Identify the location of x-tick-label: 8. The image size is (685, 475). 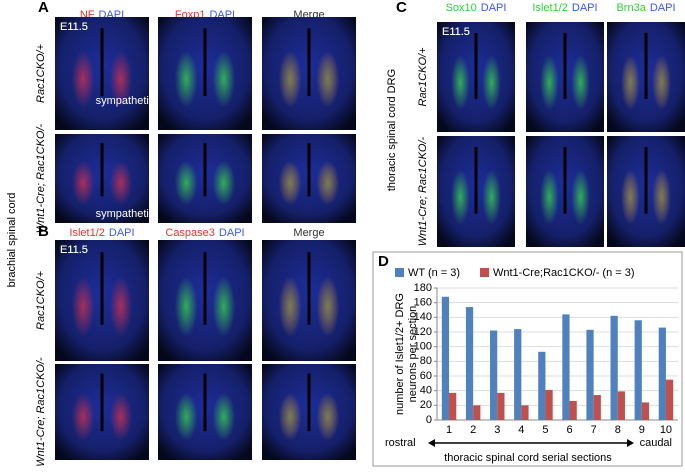
(618, 430).